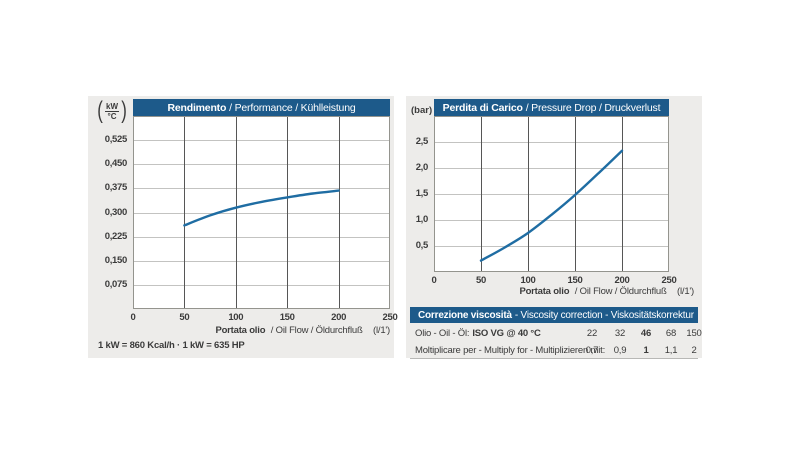 The width and height of the screenshot is (800, 450). Describe the element at coordinates (171, 345) in the screenshot. I see `conversion-footnote: 1 kW = 860 Kcal/h · 1 kW = 635 HP` at that location.